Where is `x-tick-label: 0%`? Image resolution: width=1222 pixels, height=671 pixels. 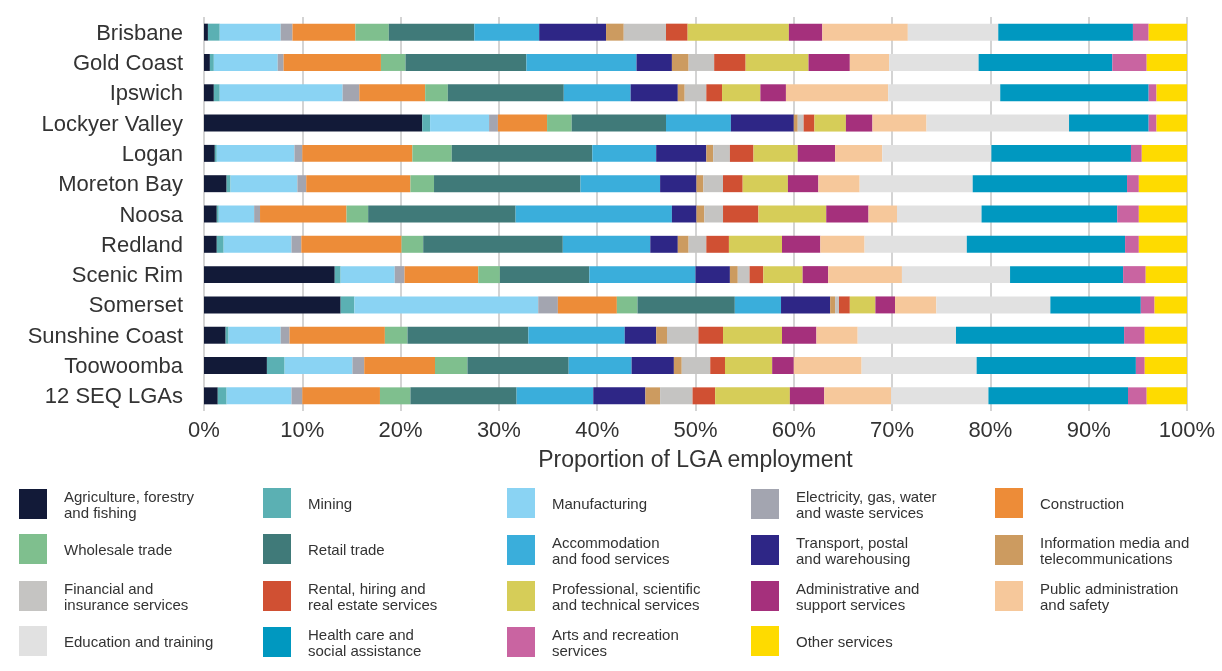 x-tick-label: 0% is located at coordinates (204, 429).